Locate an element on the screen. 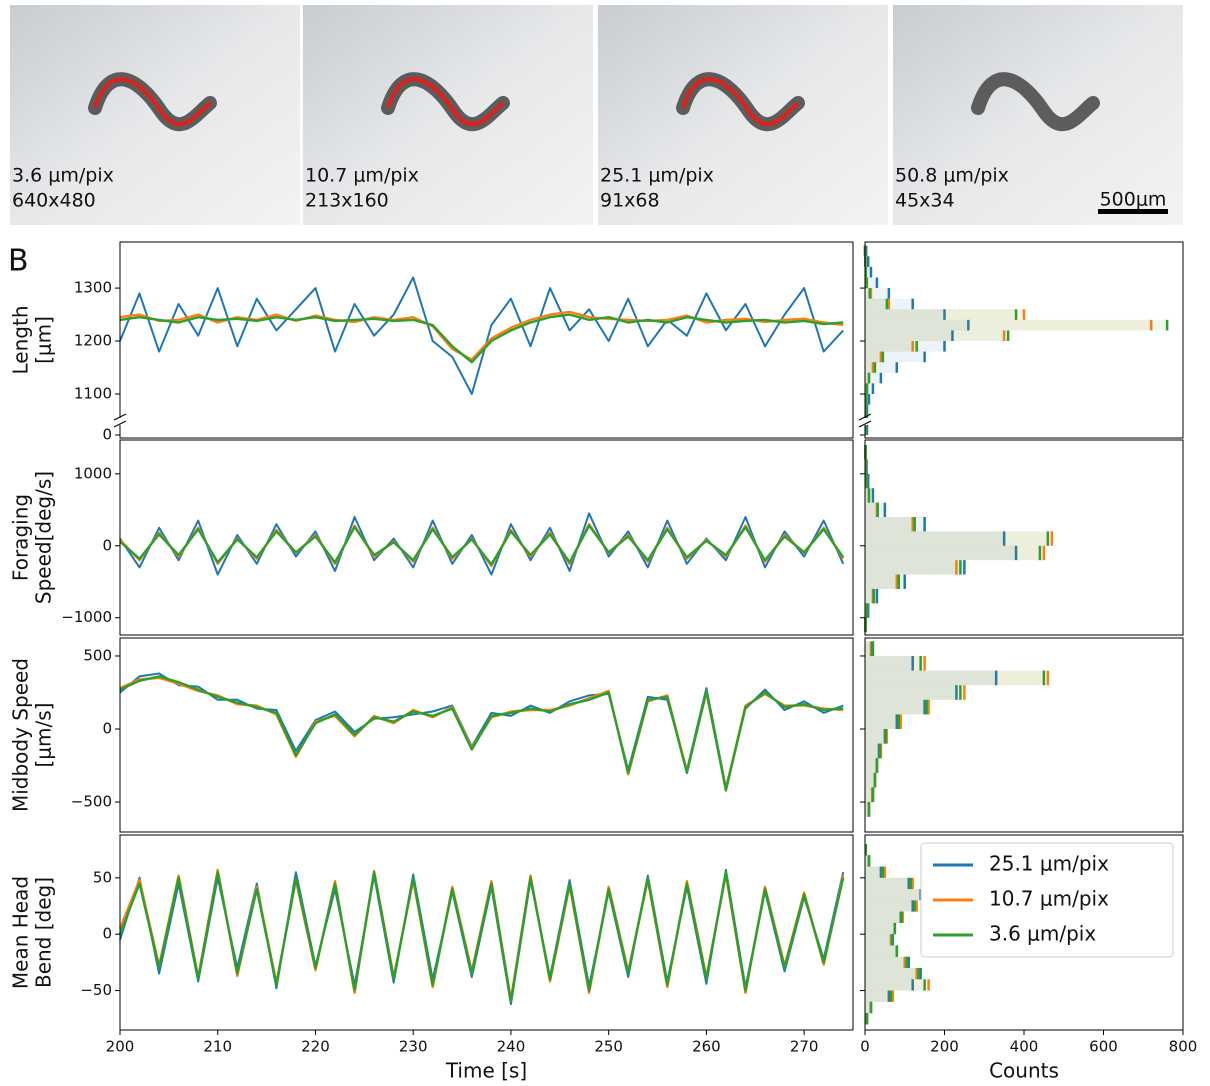 Image resolution: width=1210 pixels, height=1086 pixels. legend-label: 3.6 μm/pix is located at coordinates (1042, 934).